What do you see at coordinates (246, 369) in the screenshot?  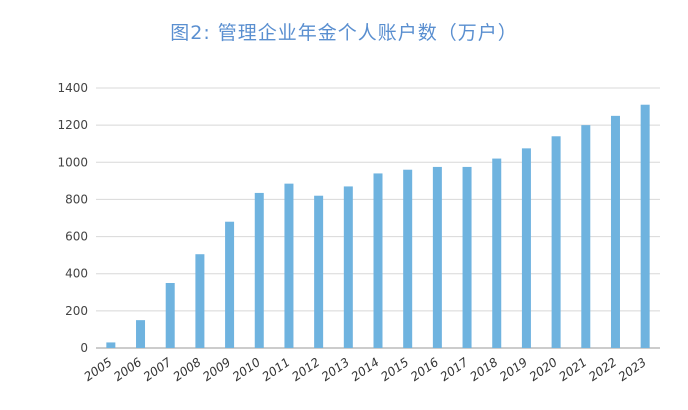 I see `x-tick-label: 2010` at bounding box center [246, 369].